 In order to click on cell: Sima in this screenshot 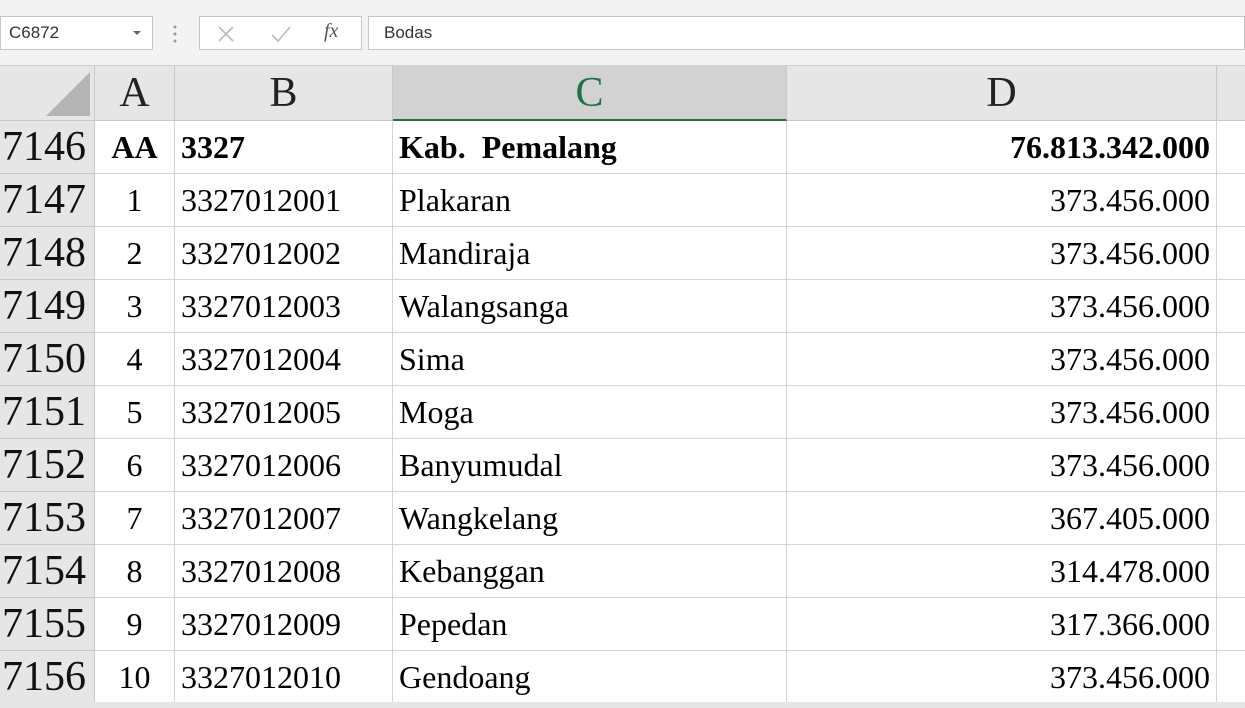, I will do `click(590, 359)`.